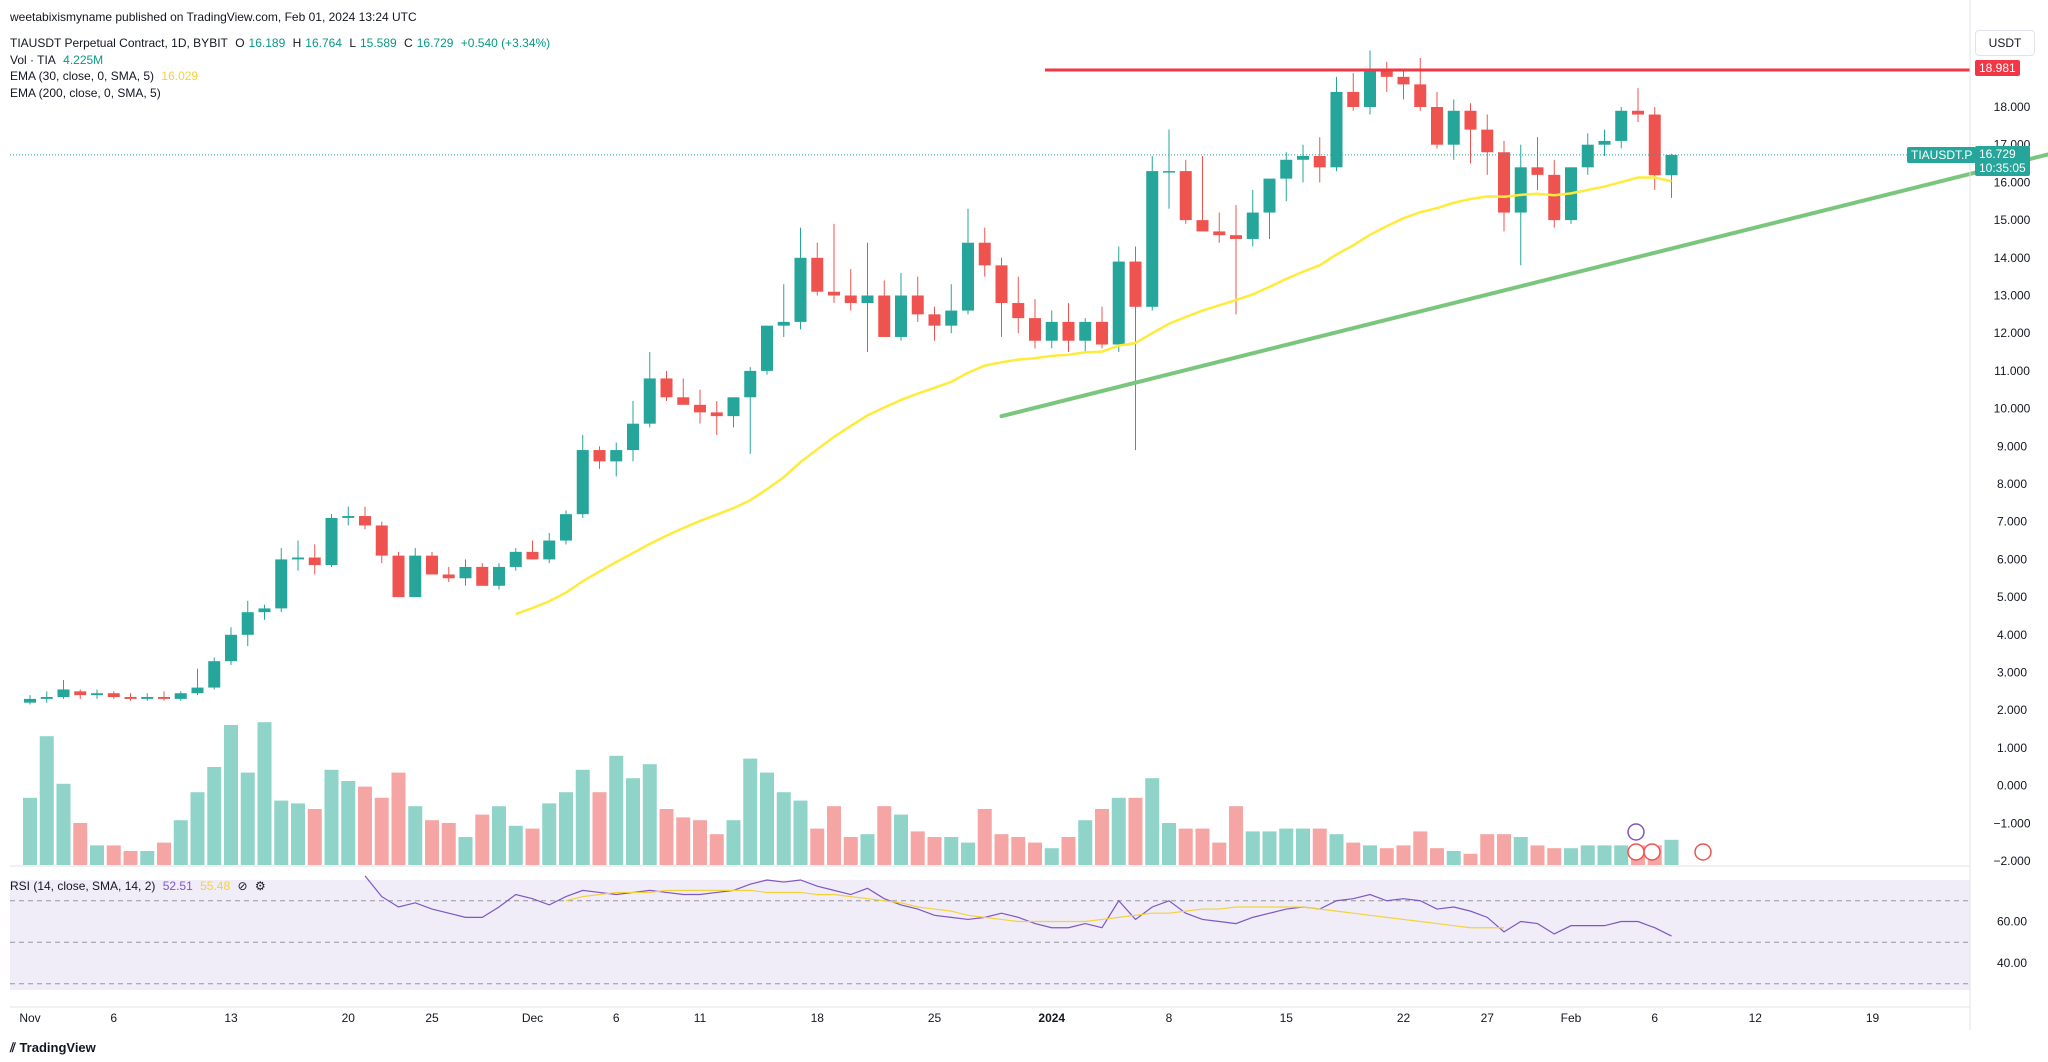  What do you see at coordinates (242, 886) in the screenshot?
I see `eye-off-icon: ⊘` at bounding box center [242, 886].